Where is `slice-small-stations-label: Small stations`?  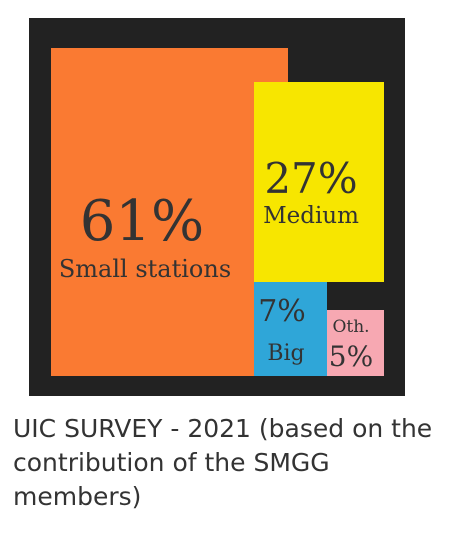 slice-small-stations-label: Small stations is located at coordinates (145, 269).